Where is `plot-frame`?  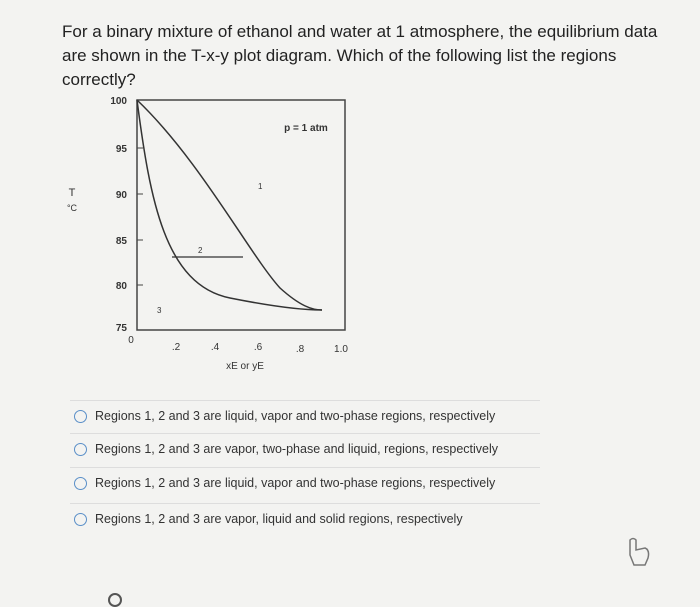
plot-frame is located at coordinates (241, 215).